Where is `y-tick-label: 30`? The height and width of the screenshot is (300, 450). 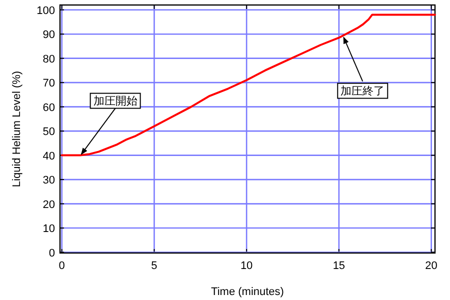 y-tick-label: 30 is located at coordinates (48, 180).